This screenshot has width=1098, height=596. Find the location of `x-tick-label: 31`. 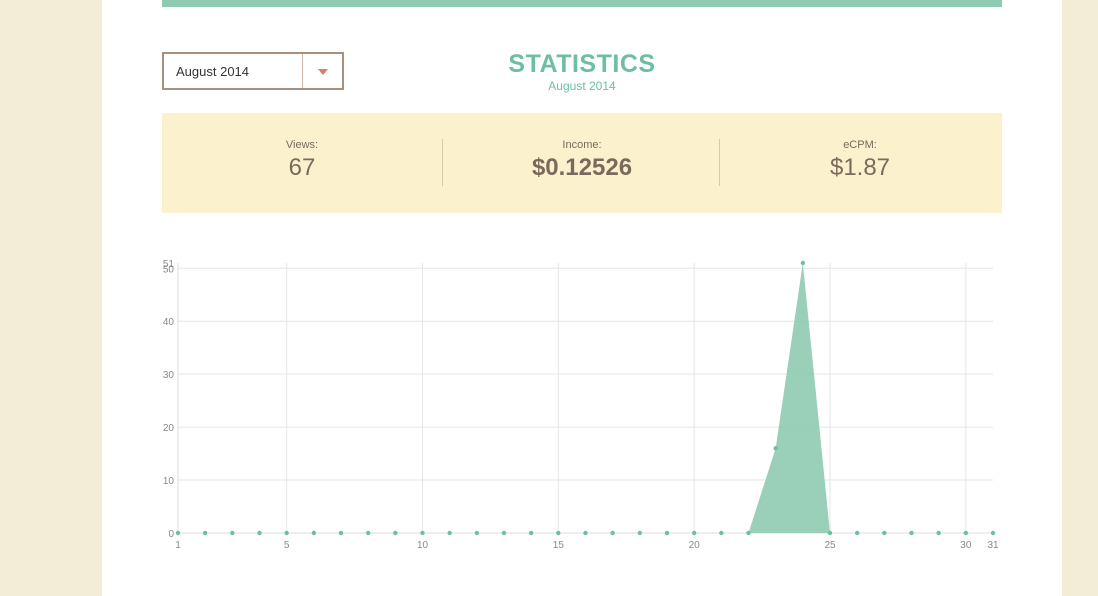

x-tick-label: 31 is located at coordinates (993, 545).